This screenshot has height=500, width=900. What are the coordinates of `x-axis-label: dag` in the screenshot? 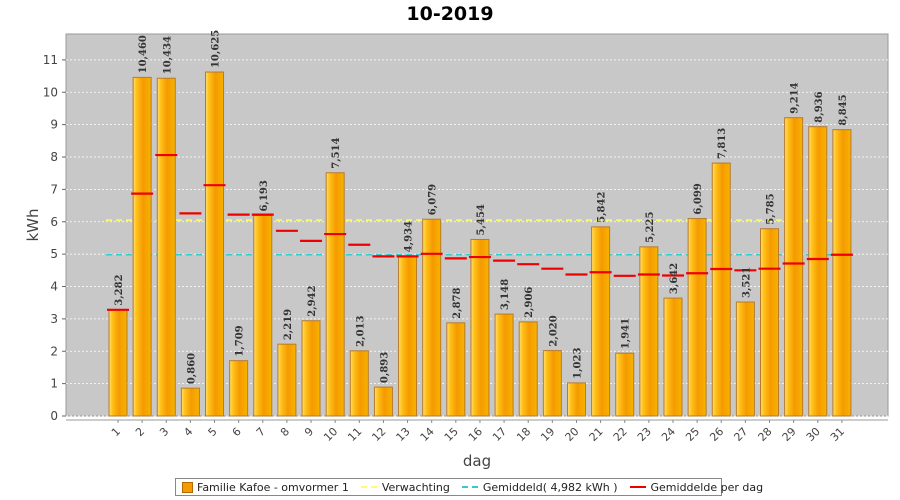 It's located at (477, 461).